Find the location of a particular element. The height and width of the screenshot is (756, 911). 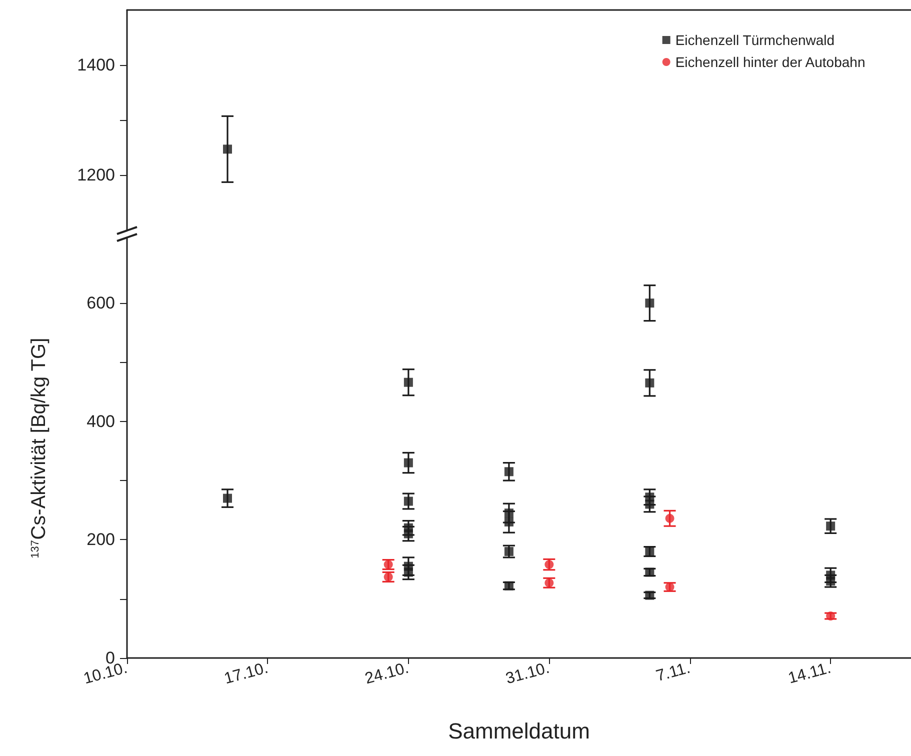

y-tick-label: 600 is located at coordinates (100, 303).